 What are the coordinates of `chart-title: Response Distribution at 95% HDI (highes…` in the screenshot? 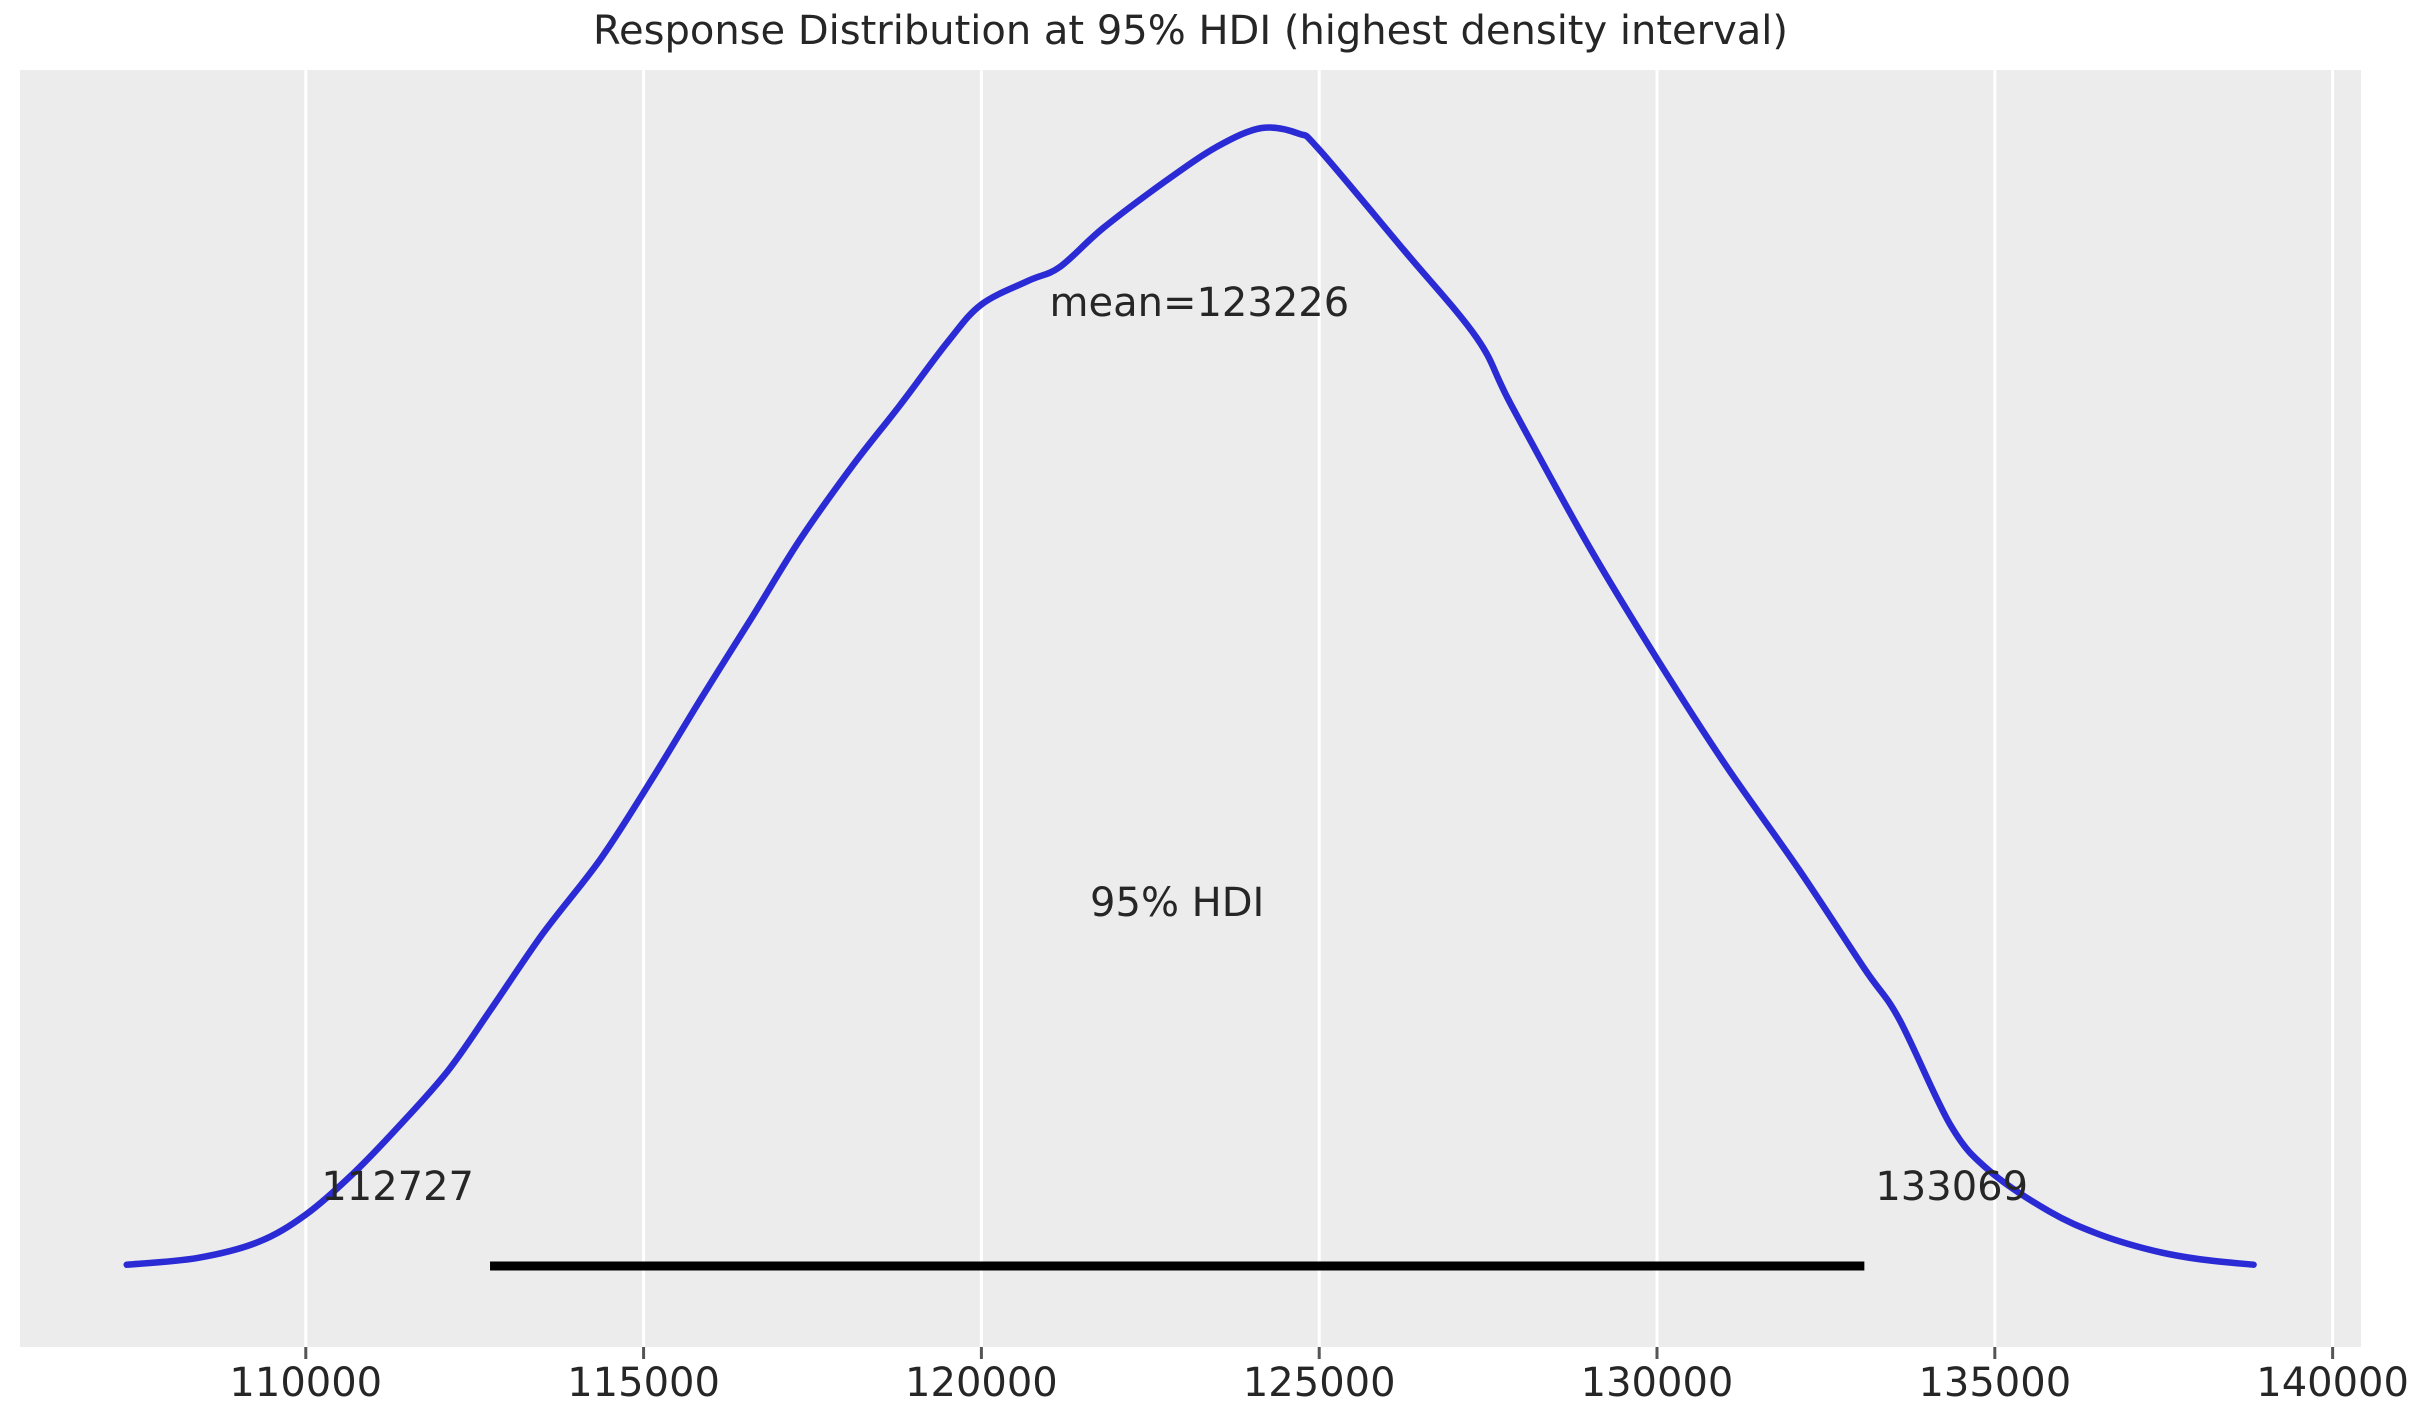 It's located at (1190, 31).